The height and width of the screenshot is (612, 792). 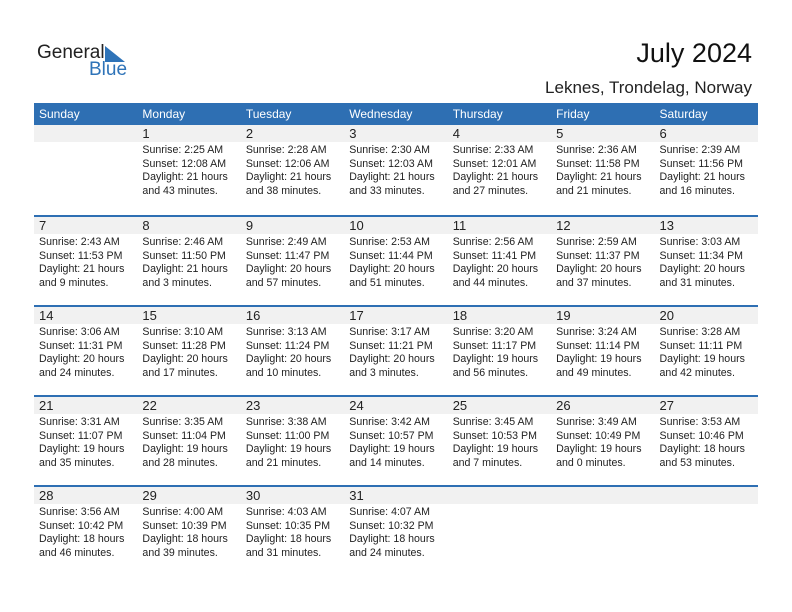 I want to click on day-number: 14, so click(x=86, y=315).